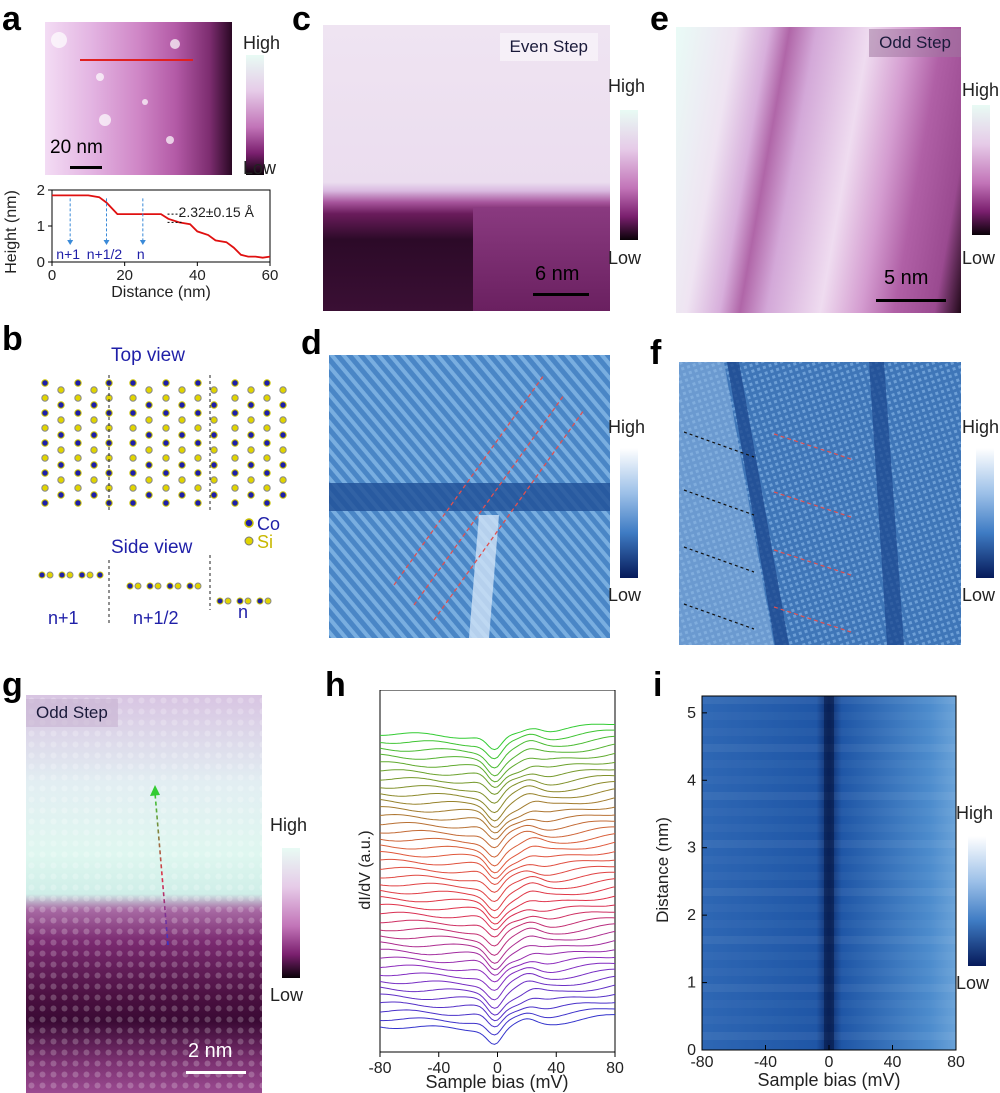 The width and height of the screenshot is (1000, 1093). Describe the element at coordinates (148, 355) in the screenshot. I see `top-view-label: Top view` at that location.